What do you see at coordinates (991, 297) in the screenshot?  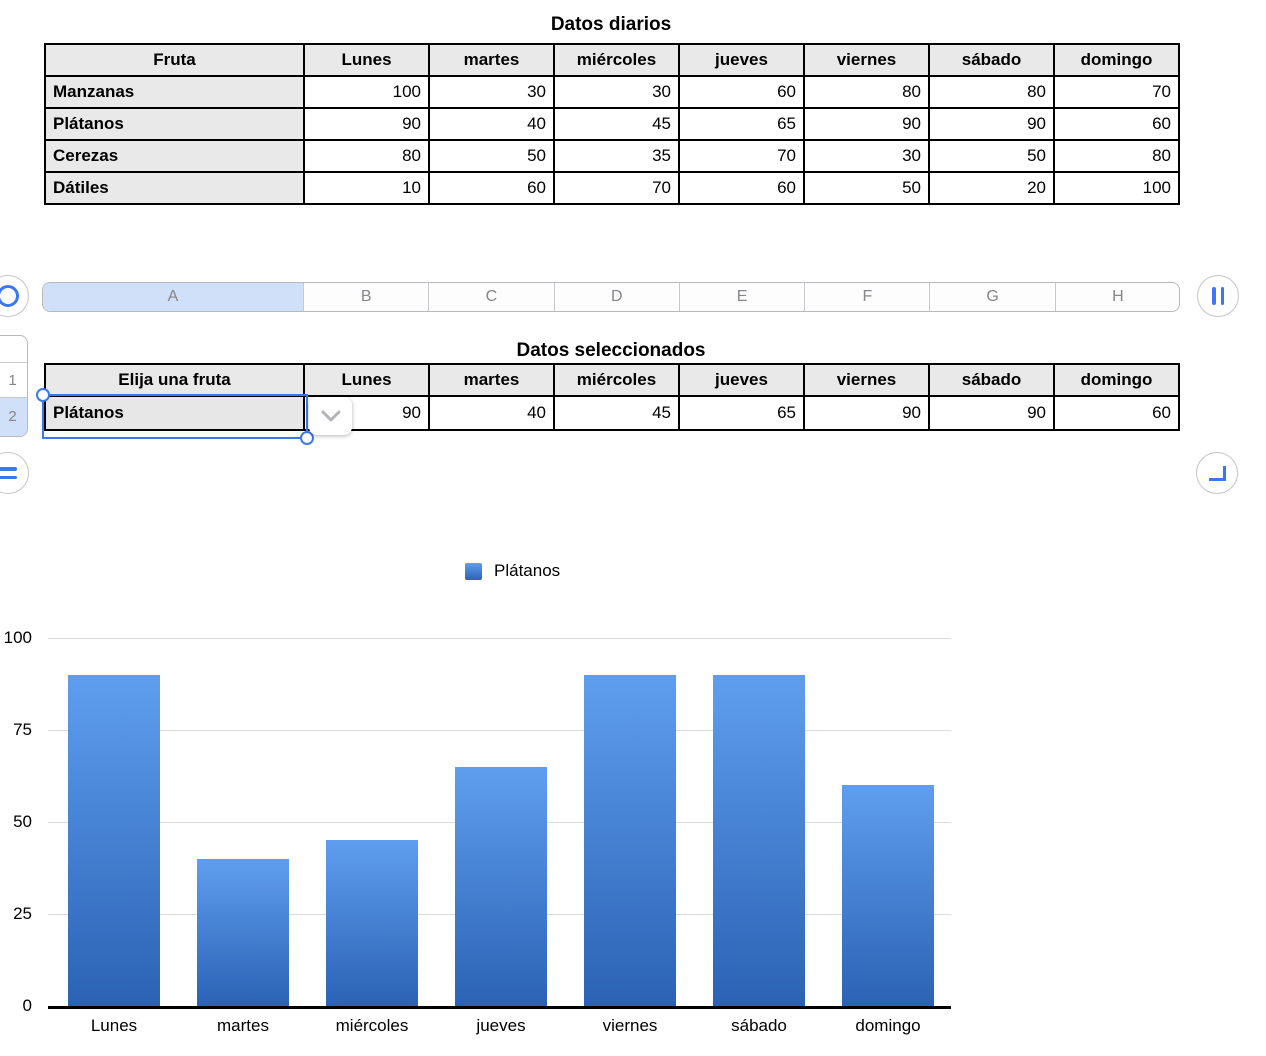 I see `column-header-G: G` at bounding box center [991, 297].